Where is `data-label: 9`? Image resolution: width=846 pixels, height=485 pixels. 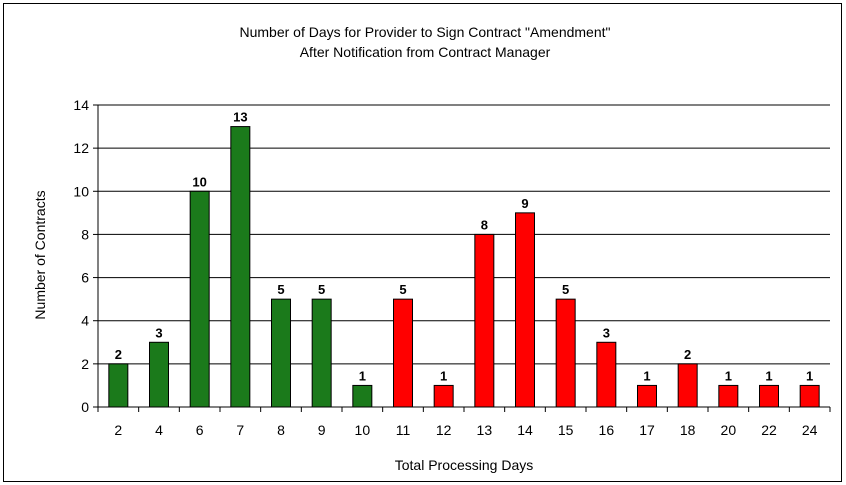
data-label: 9 is located at coordinates (524, 203).